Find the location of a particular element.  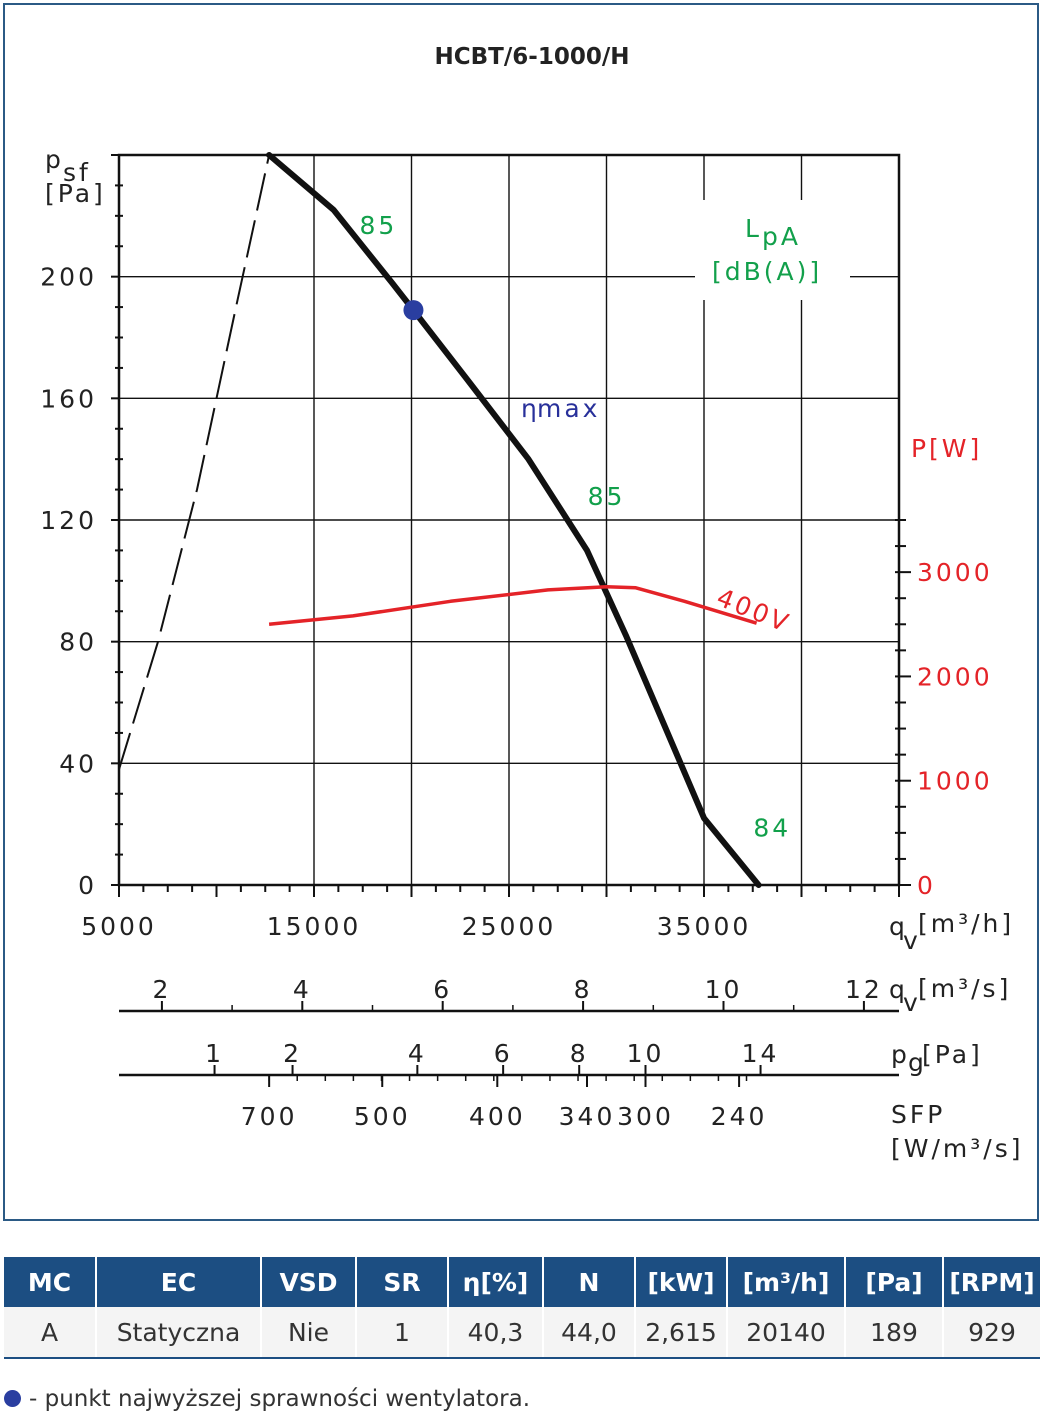

eta-max-label-sub: max is located at coordinates (568, 408).